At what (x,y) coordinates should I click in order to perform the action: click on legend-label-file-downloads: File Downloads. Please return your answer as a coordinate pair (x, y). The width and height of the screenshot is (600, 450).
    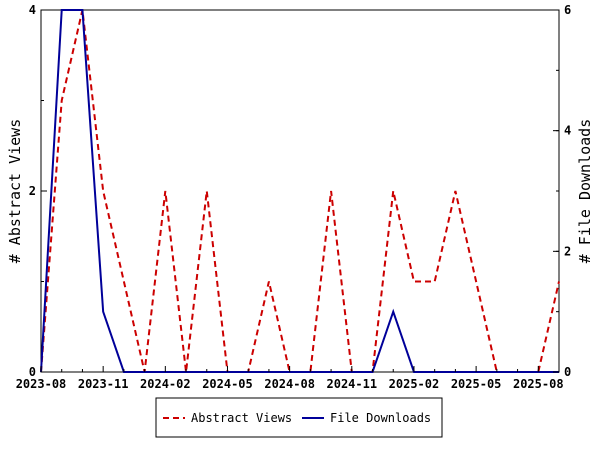
    Looking at the image, I should click on (380, 418).